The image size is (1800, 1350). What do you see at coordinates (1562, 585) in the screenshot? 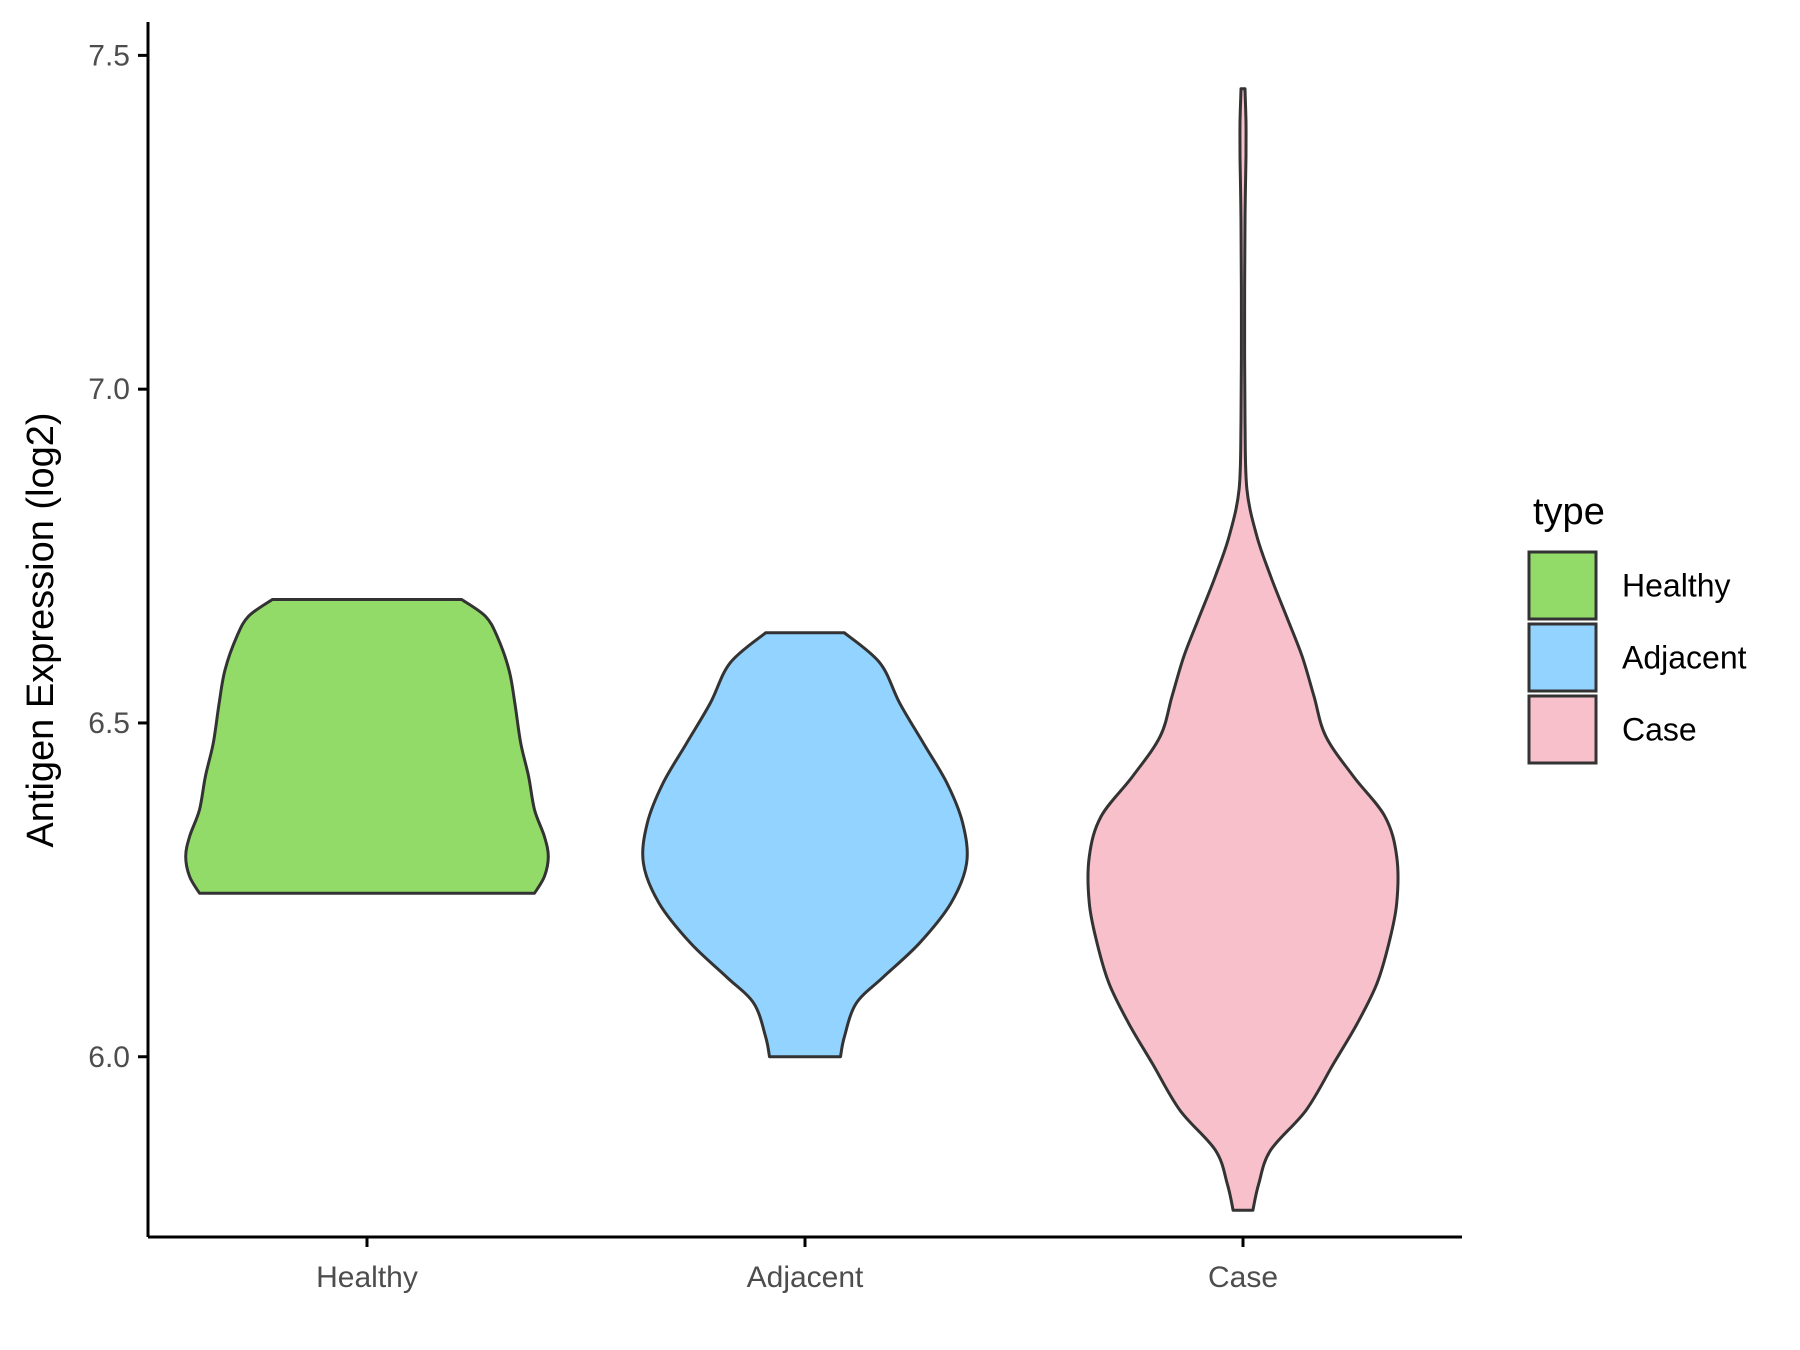
I see `legend-key-healthy` at bounding box center [1562, 585].